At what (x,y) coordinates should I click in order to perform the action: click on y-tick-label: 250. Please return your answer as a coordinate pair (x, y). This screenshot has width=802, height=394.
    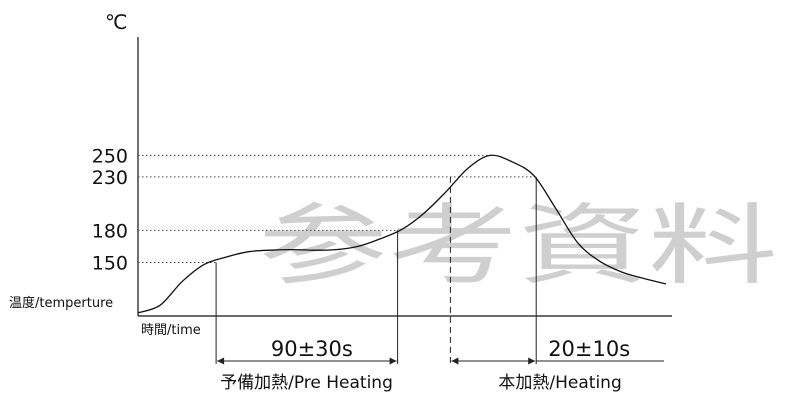
    Looking at the image, I should click on (110, 156).